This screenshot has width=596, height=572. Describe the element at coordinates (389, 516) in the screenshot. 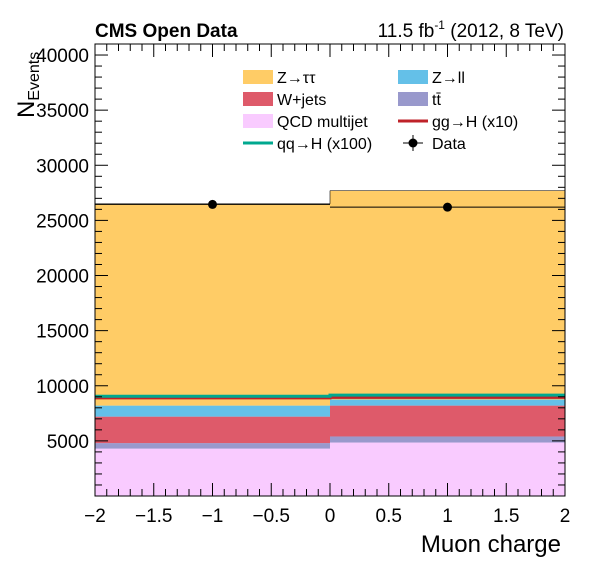

I see `x-tick-label-5: 0.5` at that location.